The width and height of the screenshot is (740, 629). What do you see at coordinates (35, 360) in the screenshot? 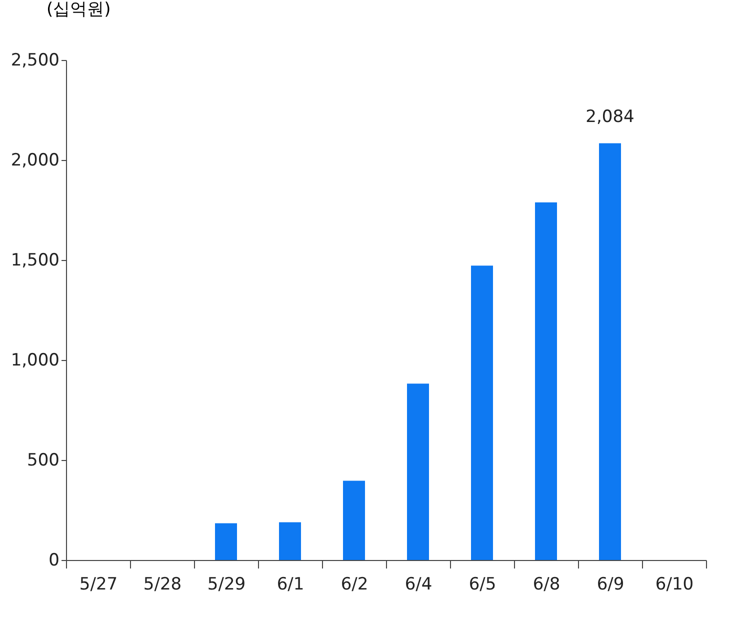
I see `y-tick-label: 1,000` at bounding box center [35, 360].